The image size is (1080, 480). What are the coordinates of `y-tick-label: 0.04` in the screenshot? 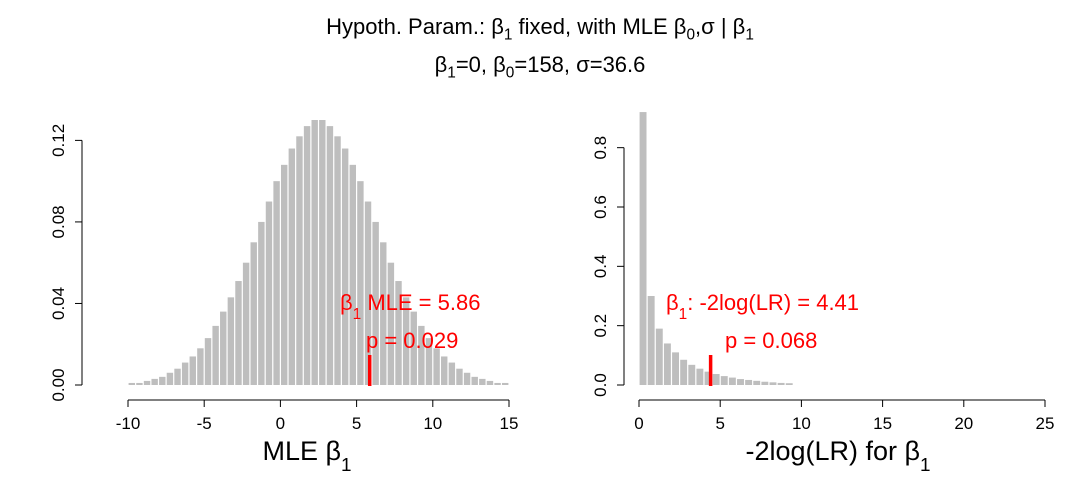 It's located at (58, 303).